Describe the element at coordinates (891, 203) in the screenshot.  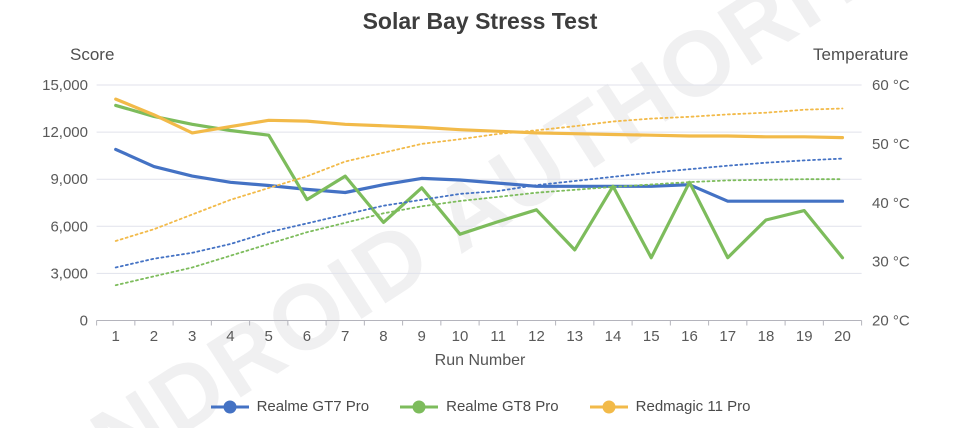
I see `y-tick-label-right: 40 °C` at that location.